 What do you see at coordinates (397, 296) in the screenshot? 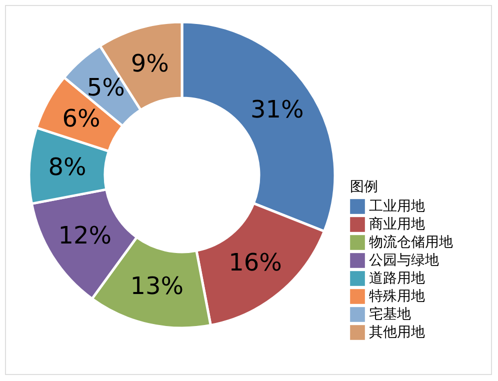
I see `legend-label: 特殊用地` at bounding box center [397, 296].